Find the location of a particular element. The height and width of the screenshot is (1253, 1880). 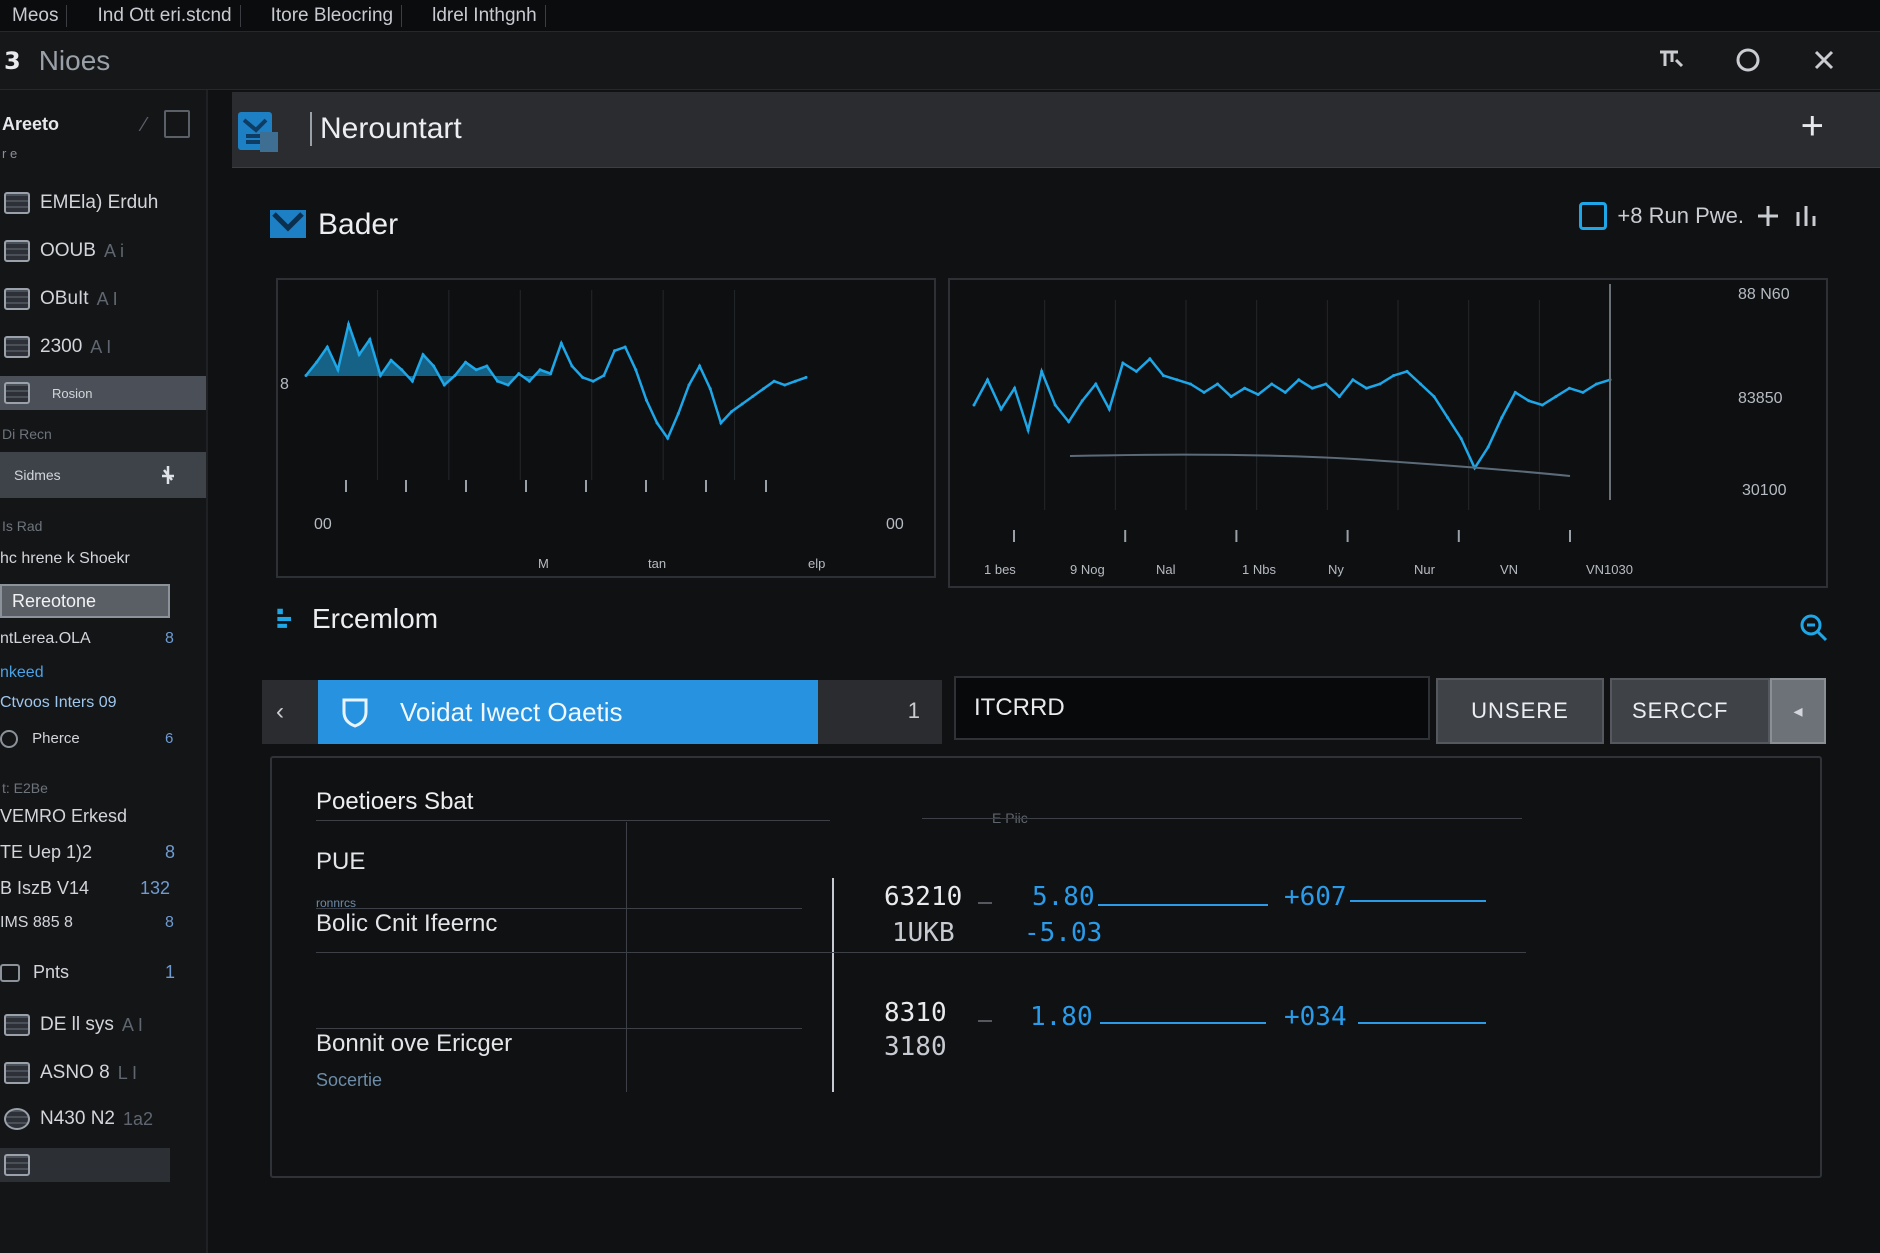

circle-icon is located at coordinates (1748, 60).